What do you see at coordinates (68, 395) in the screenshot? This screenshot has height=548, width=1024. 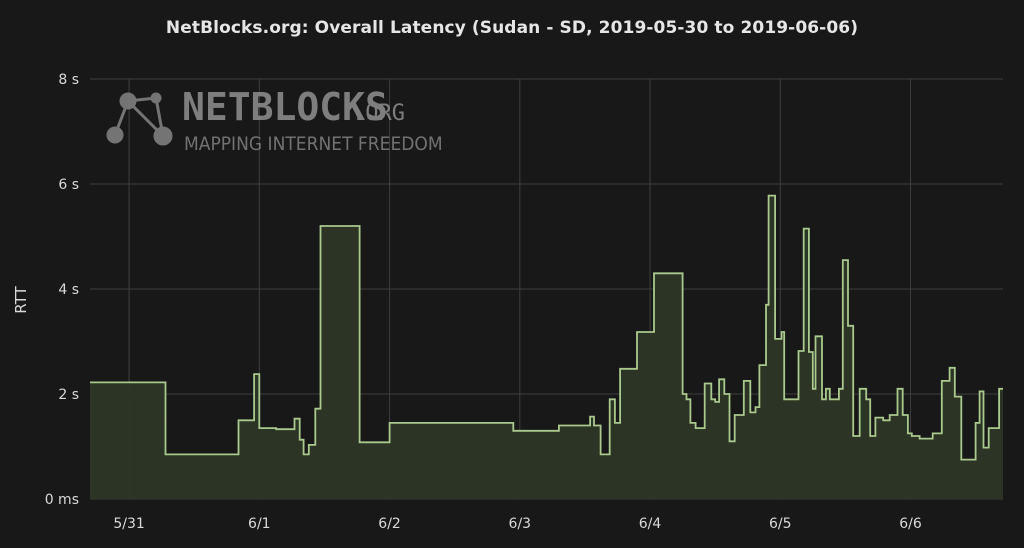 I see `y-tick-label: 2 s` at bounding box center [68, 395].